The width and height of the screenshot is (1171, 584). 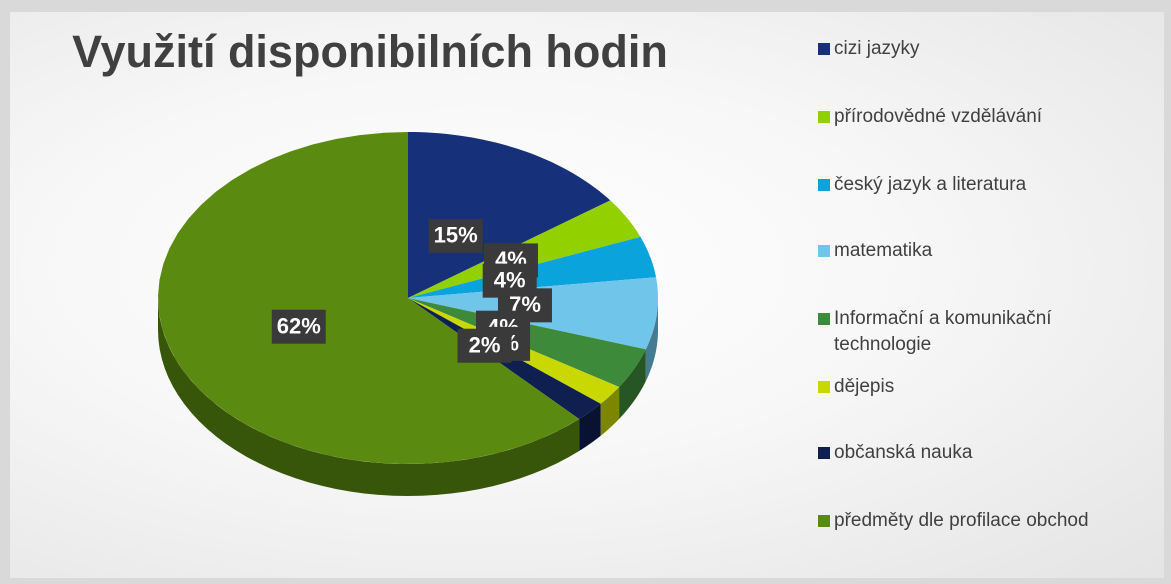 I want to click on legend-item: předměty dle profilace obchod, so click(x=976, y=521).